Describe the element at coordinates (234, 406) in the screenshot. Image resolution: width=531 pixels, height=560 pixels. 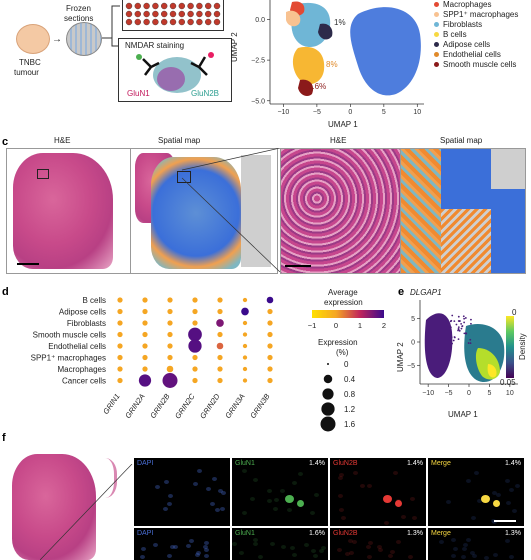
I see `d-col-label: GRIN3A` at that location.